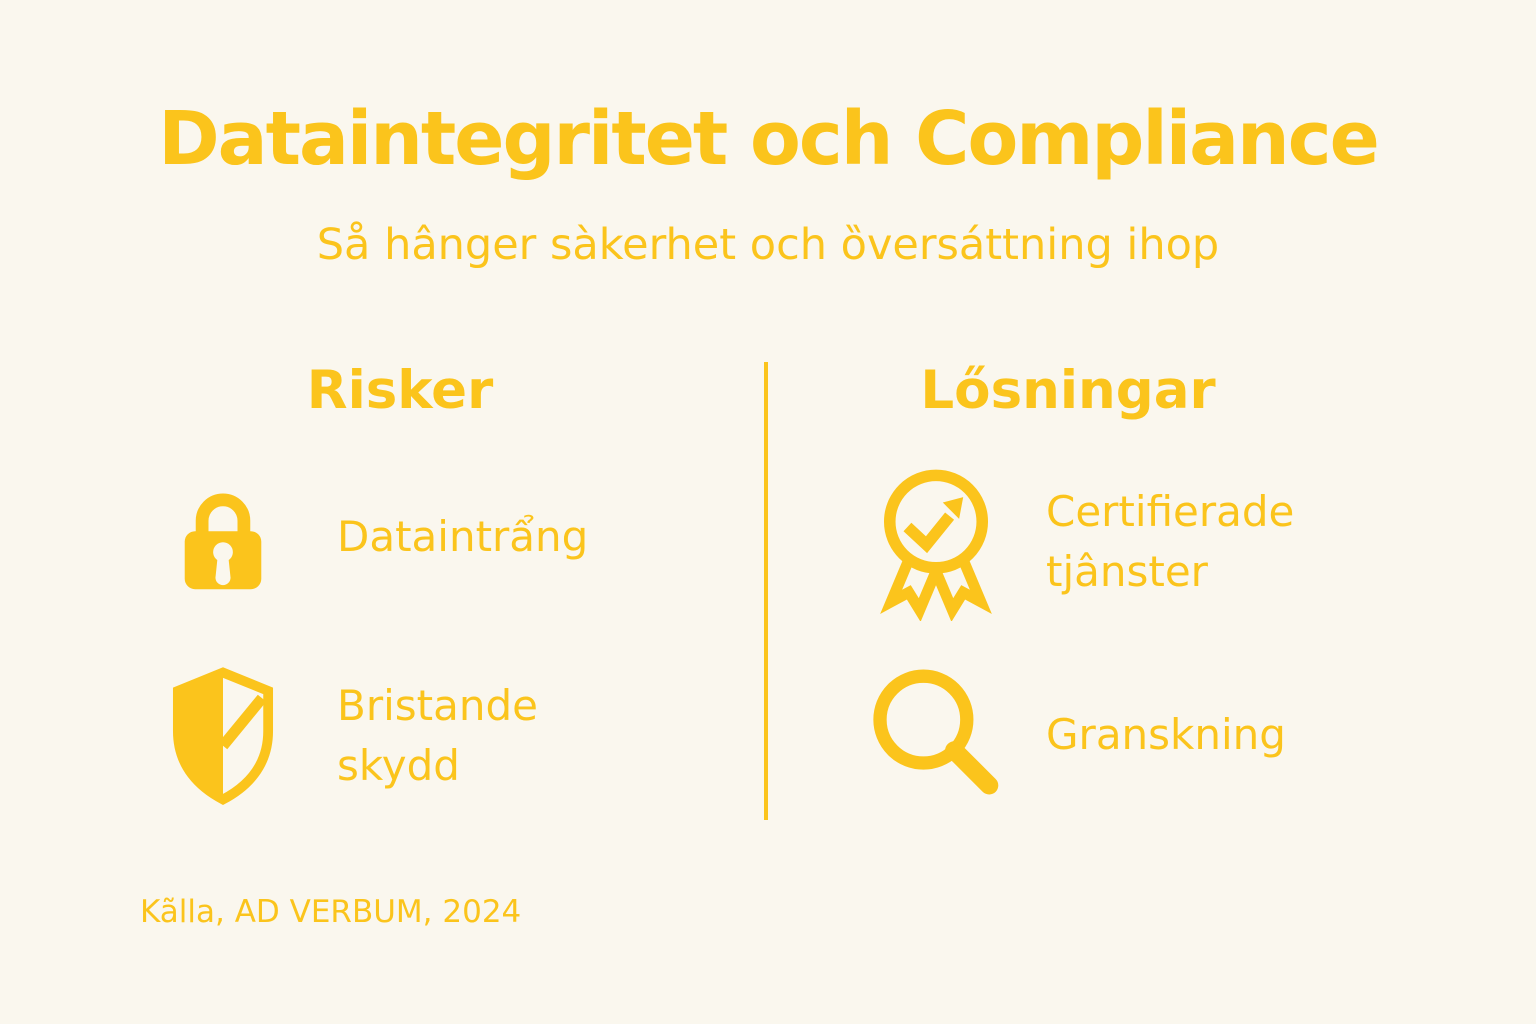 The height and width of the screenshot is (1024, 1536). I want to click on magnifier-icon, so click(936, 735).